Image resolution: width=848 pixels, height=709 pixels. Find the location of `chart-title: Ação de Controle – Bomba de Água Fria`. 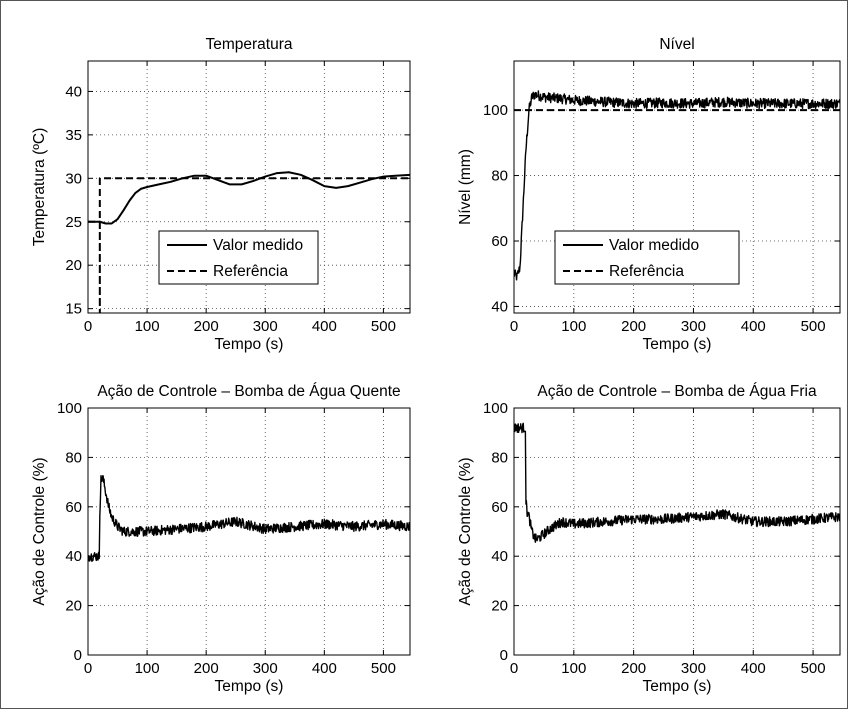

chart-title: Ação de Controle – Bomba de Água Fria is located at coordinates (677, 391).